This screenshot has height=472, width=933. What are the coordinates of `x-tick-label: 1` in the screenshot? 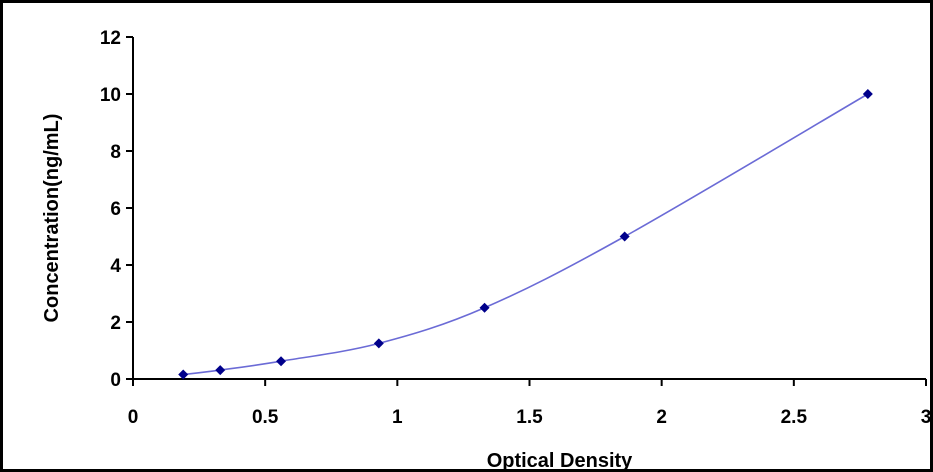 It's located at (397, 417).